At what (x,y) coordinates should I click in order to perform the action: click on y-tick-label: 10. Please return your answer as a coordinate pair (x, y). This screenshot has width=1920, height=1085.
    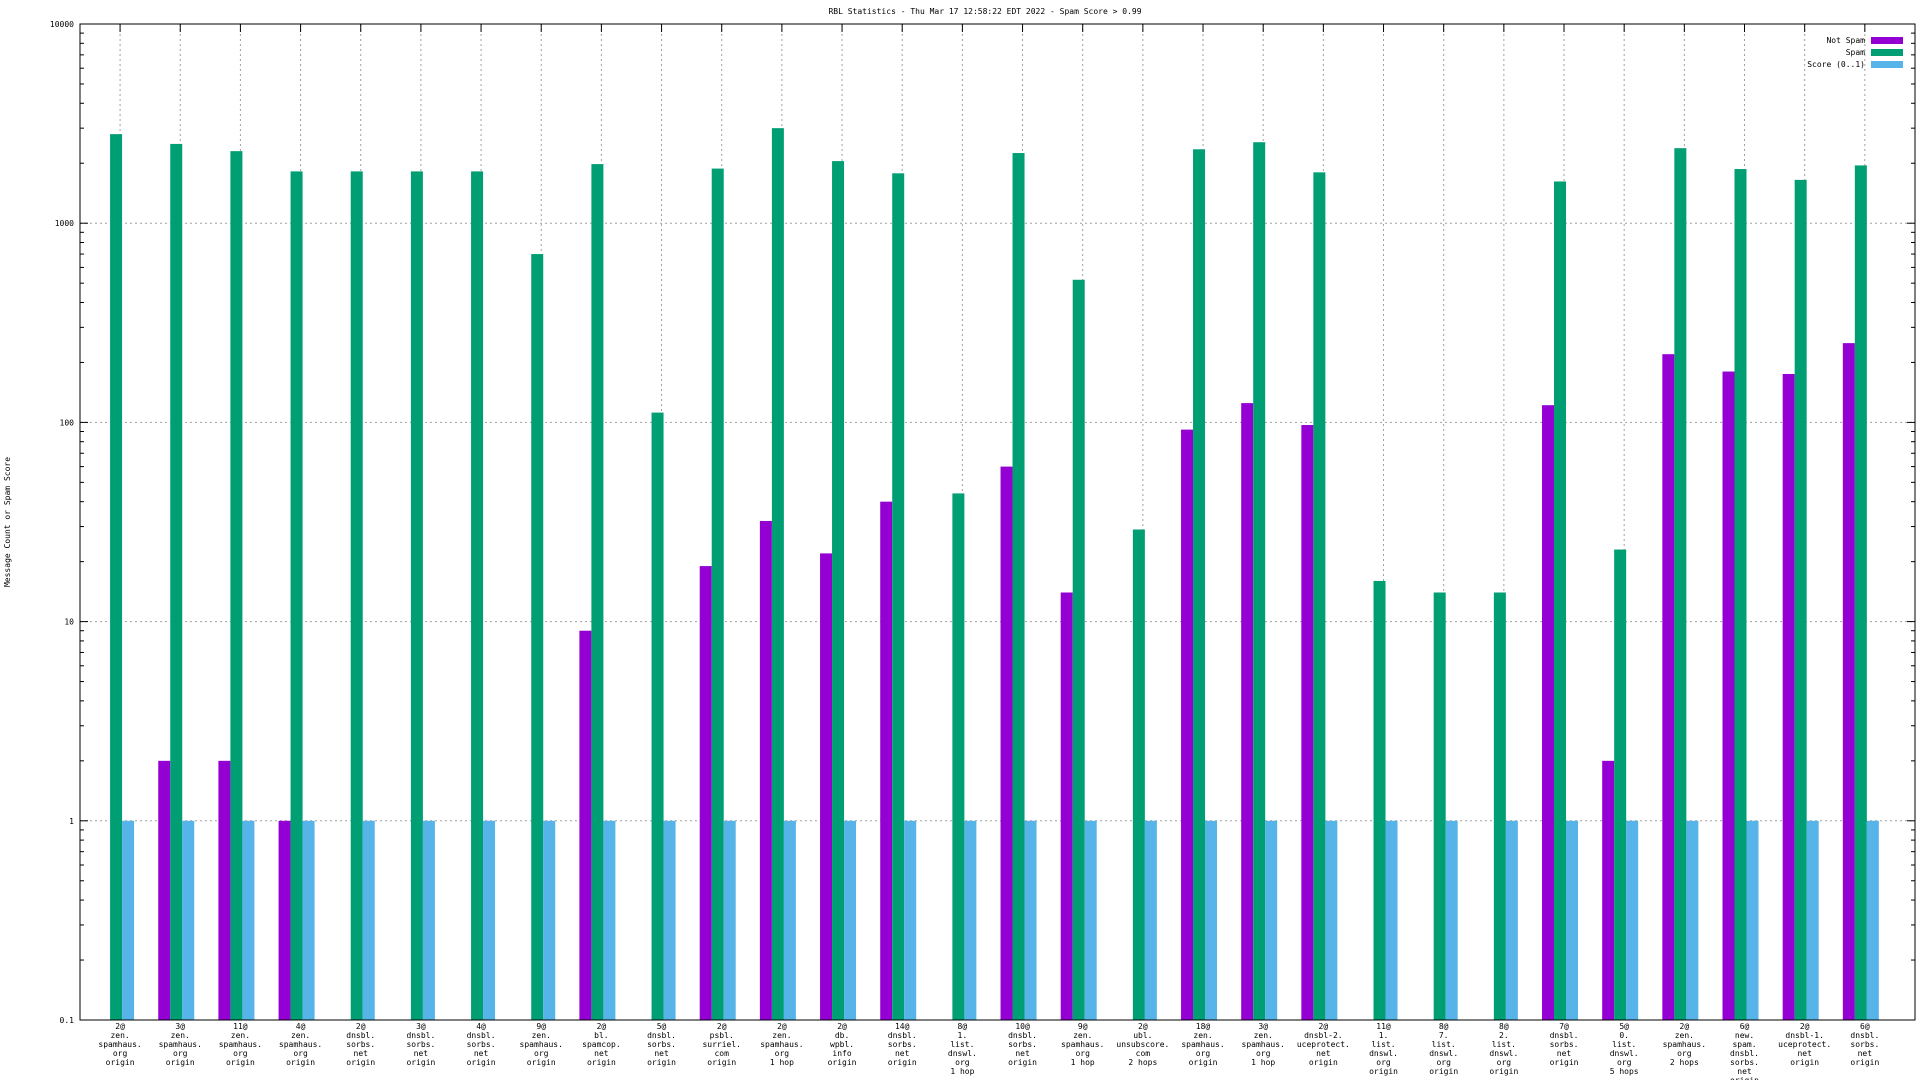
    Looking at the image, I should click on (69, 622).